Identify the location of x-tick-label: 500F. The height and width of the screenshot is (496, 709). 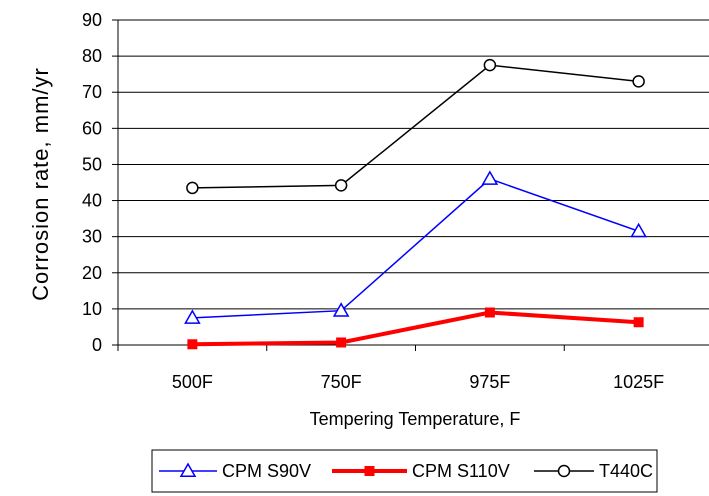
(192, 382).